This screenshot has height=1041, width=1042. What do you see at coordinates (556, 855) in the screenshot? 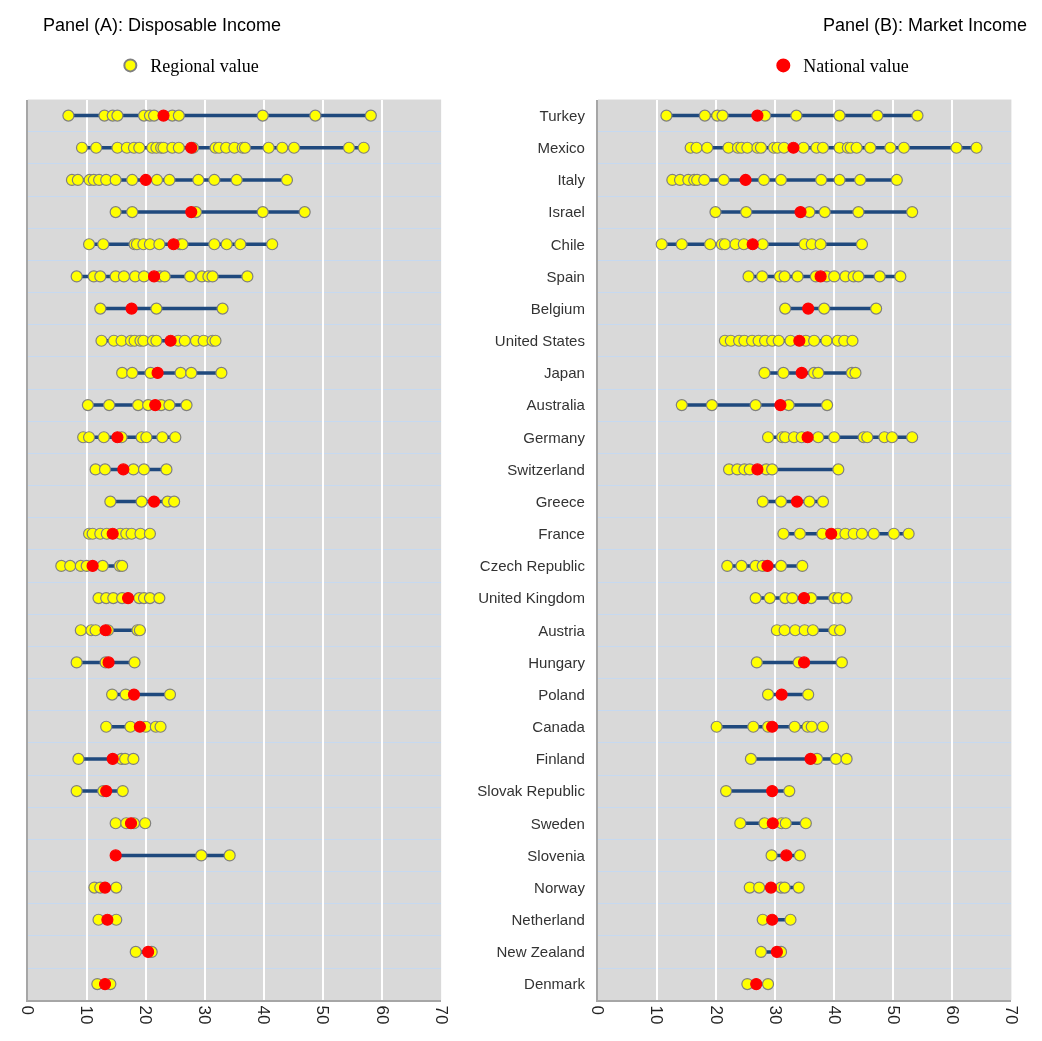
I see `y-tick-label: Slovenia` at bounding box center [556, 855].